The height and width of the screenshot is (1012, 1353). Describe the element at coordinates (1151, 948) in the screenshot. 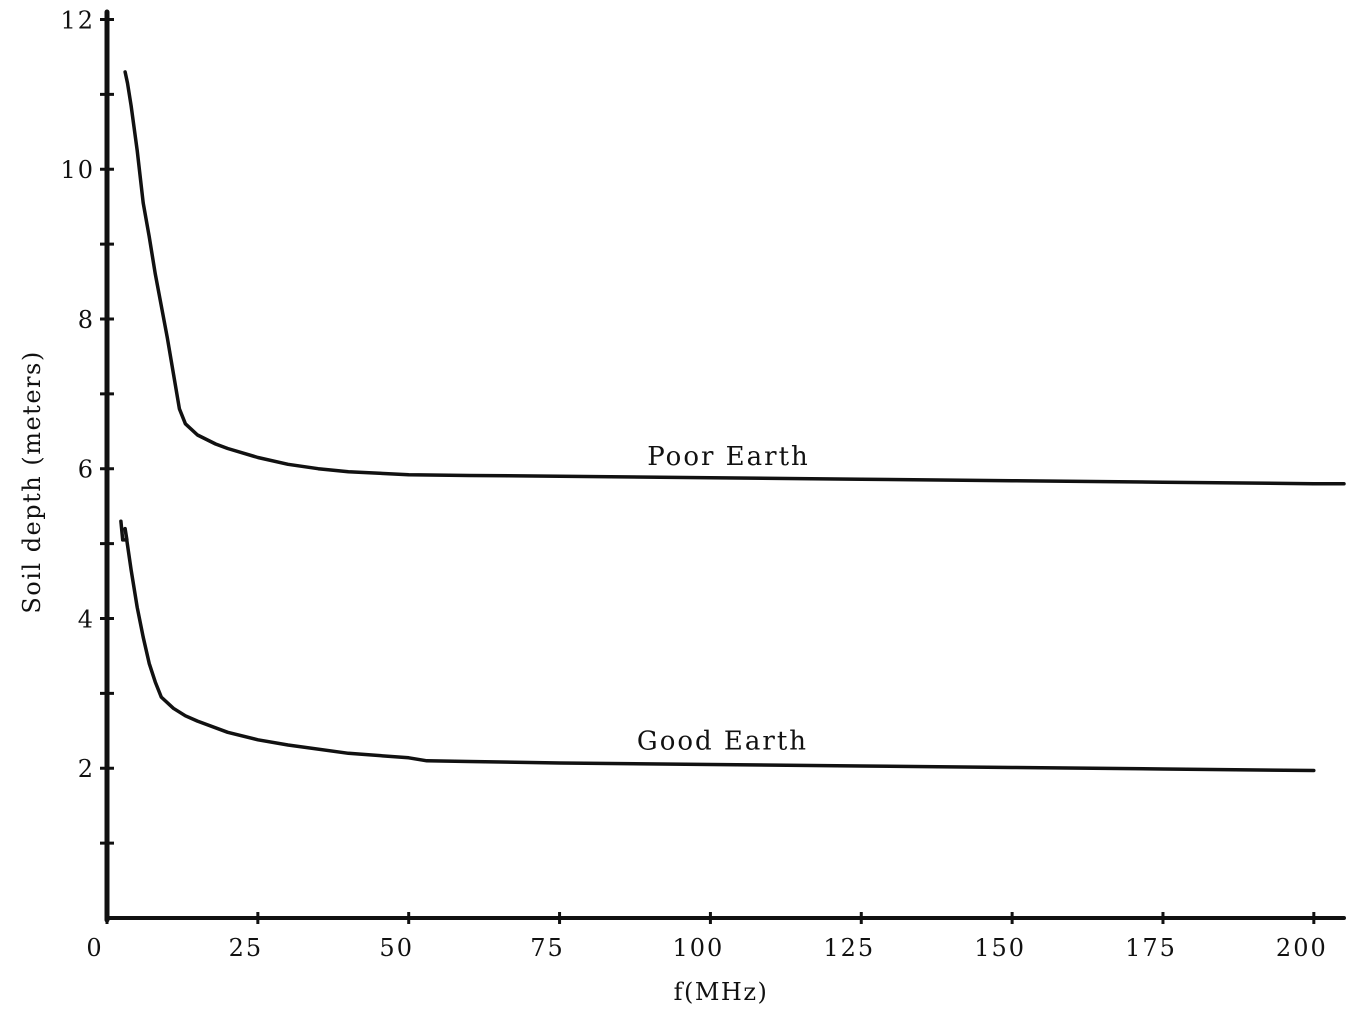

I see `x-tick-label: 175` at that location.